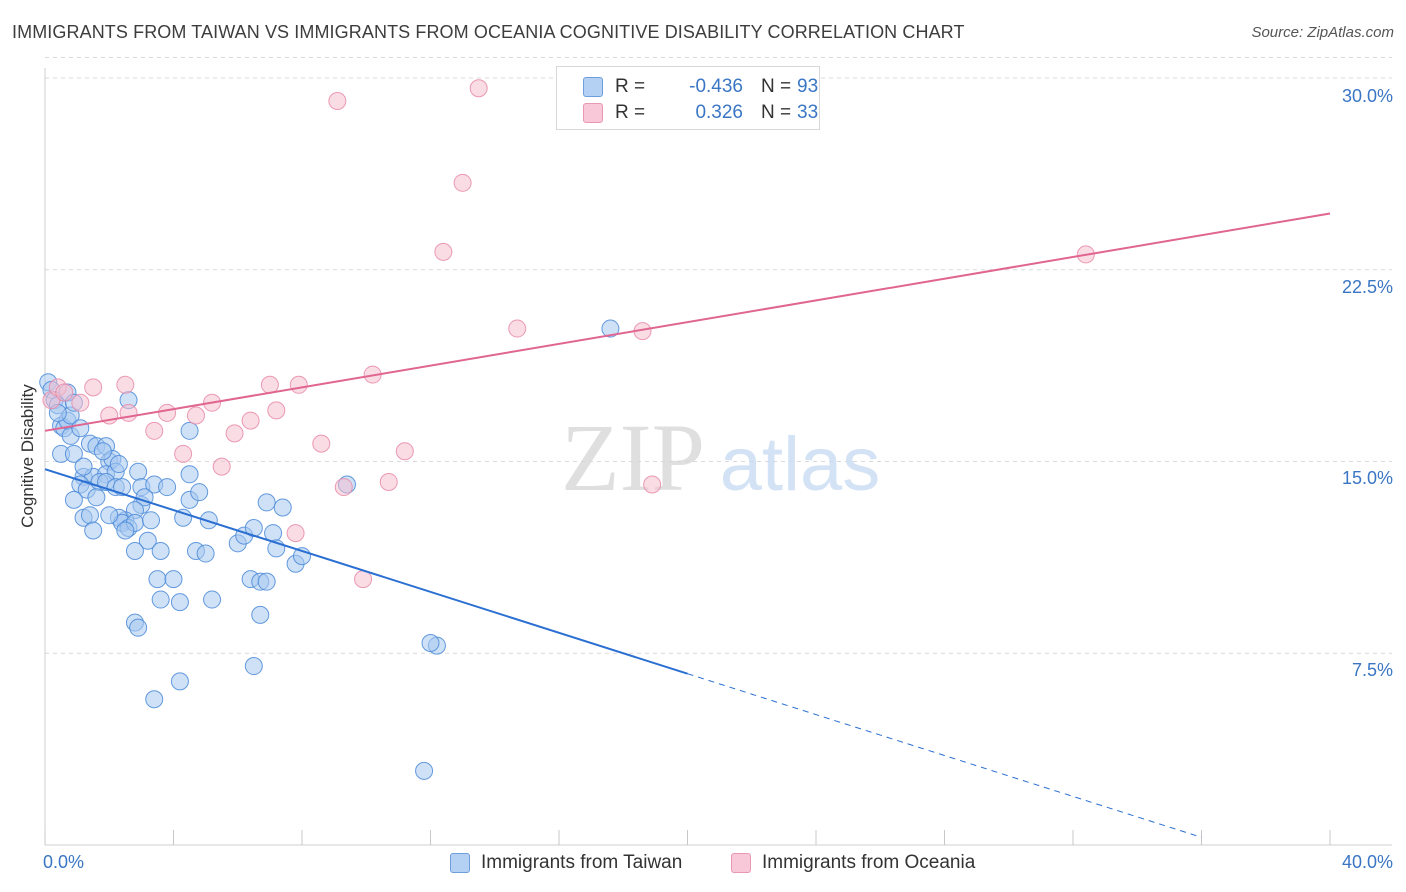  What do you see at coordinates (719, 112) in the screenshot?
I see `r-value: 0.326` at bounding box center [719, 112].